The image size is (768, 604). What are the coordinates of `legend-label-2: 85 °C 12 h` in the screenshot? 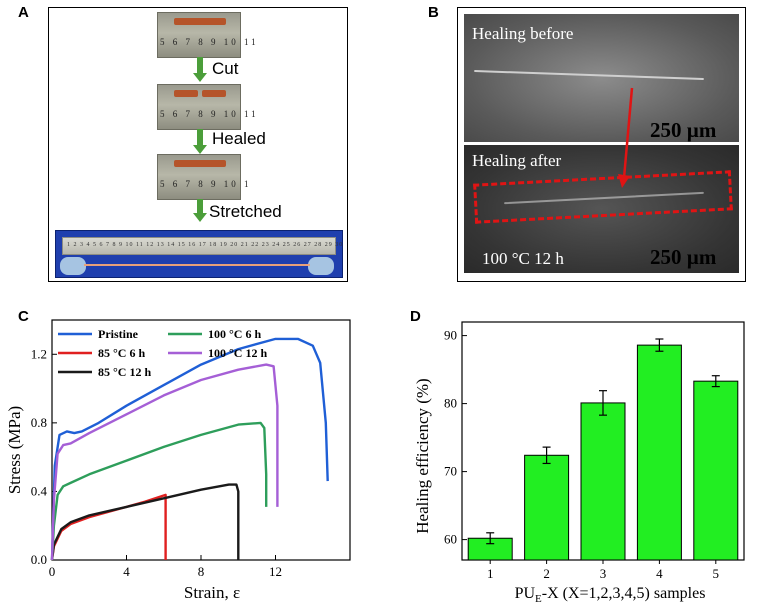 It's located at (124, 372).